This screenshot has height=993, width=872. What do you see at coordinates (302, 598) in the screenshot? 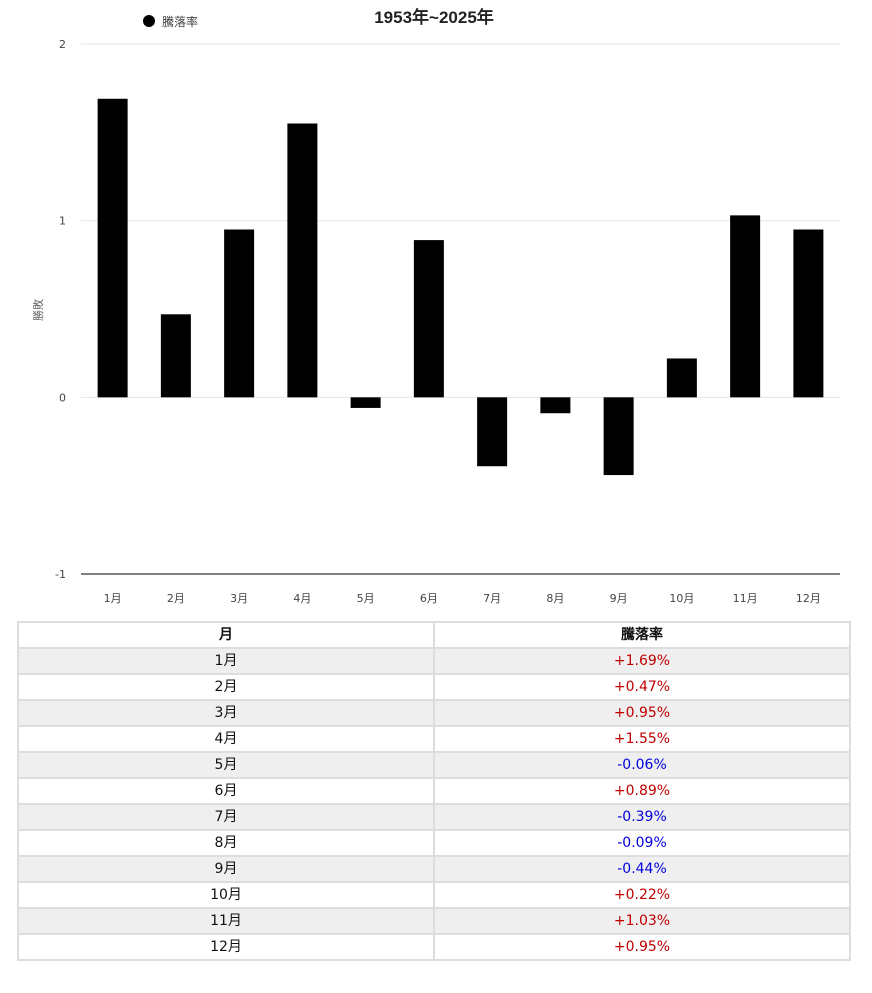
I see `x-tick-label: 4月` at bounding box center [302, 598].